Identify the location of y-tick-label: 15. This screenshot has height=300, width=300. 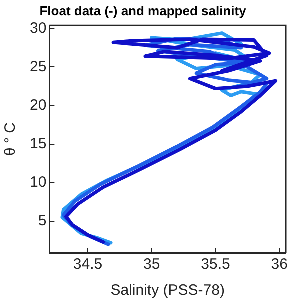
(38, 143).